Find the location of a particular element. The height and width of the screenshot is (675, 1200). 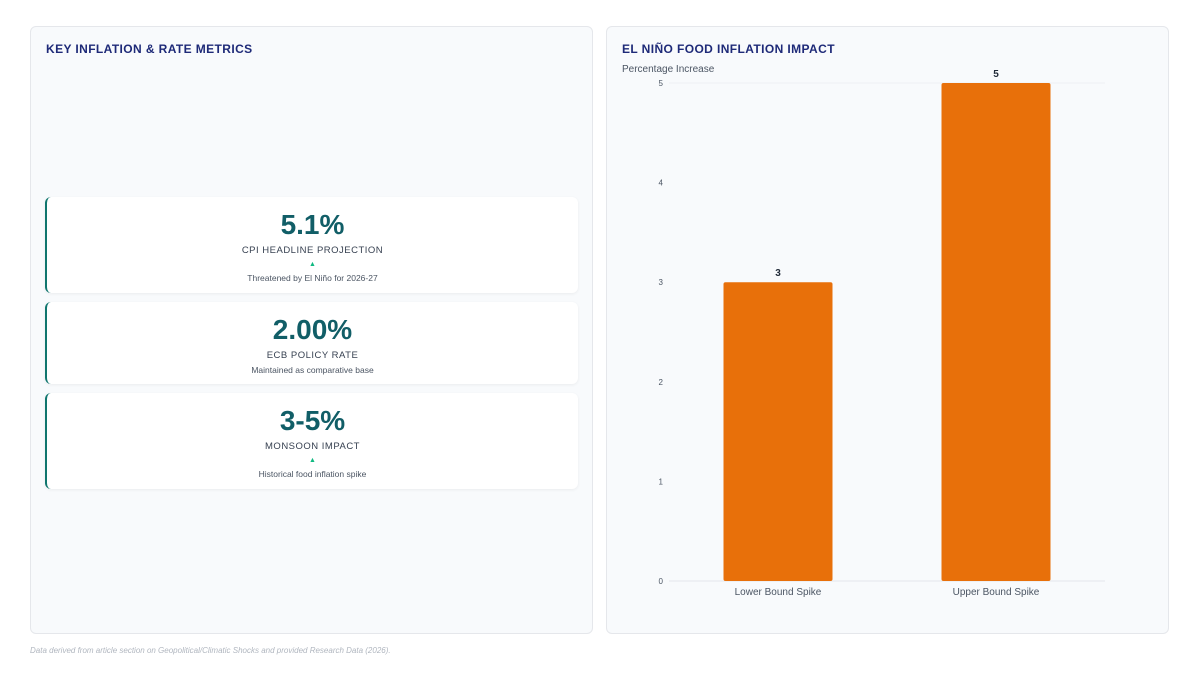

y-tick-label: 3 is located at coordinates (661, 282).